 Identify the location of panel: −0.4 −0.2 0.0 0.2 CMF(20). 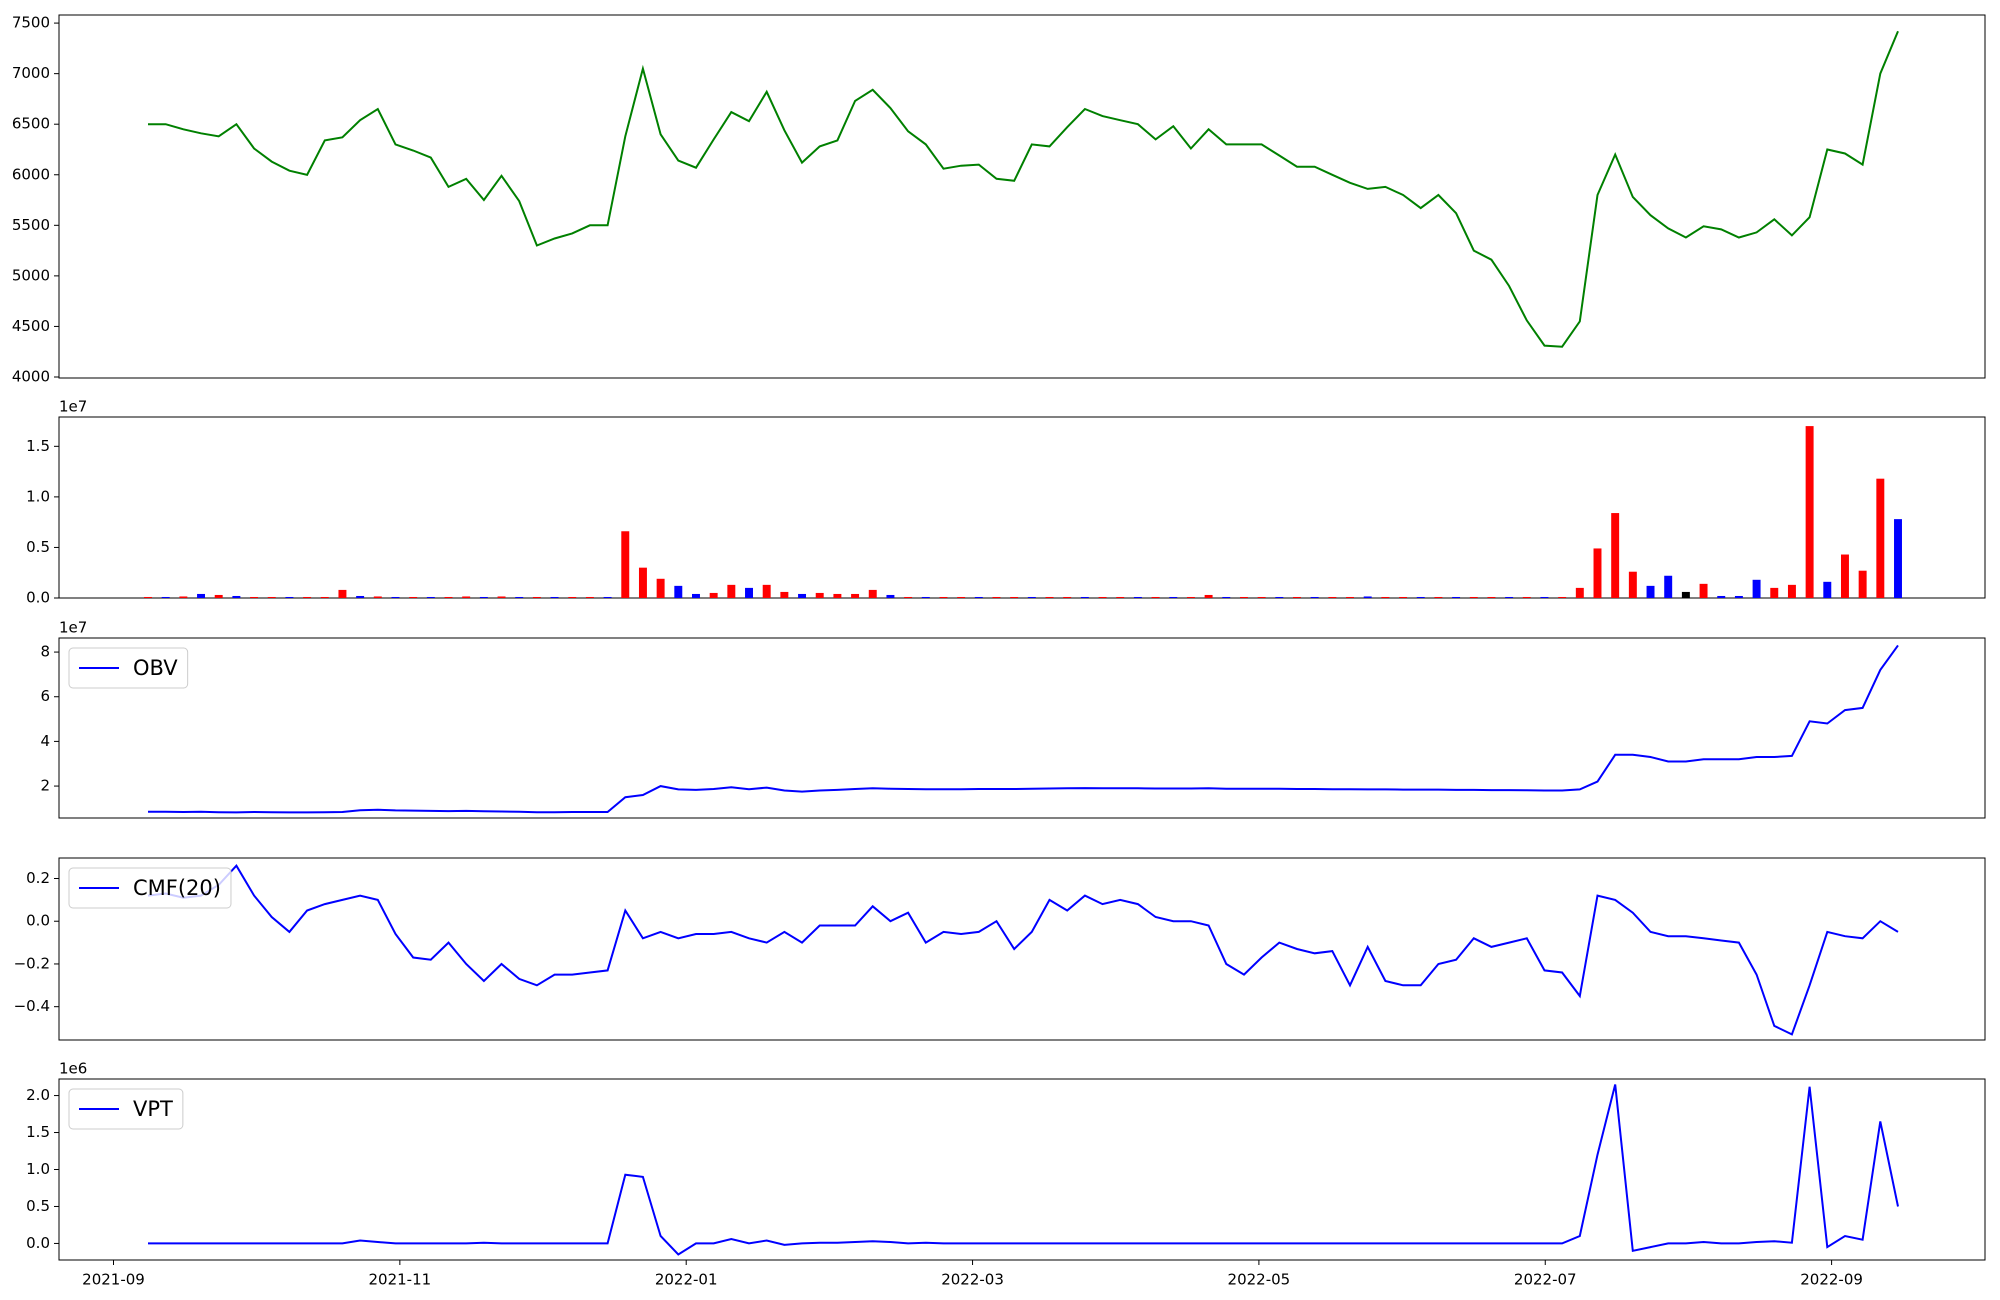
(1000, 949).